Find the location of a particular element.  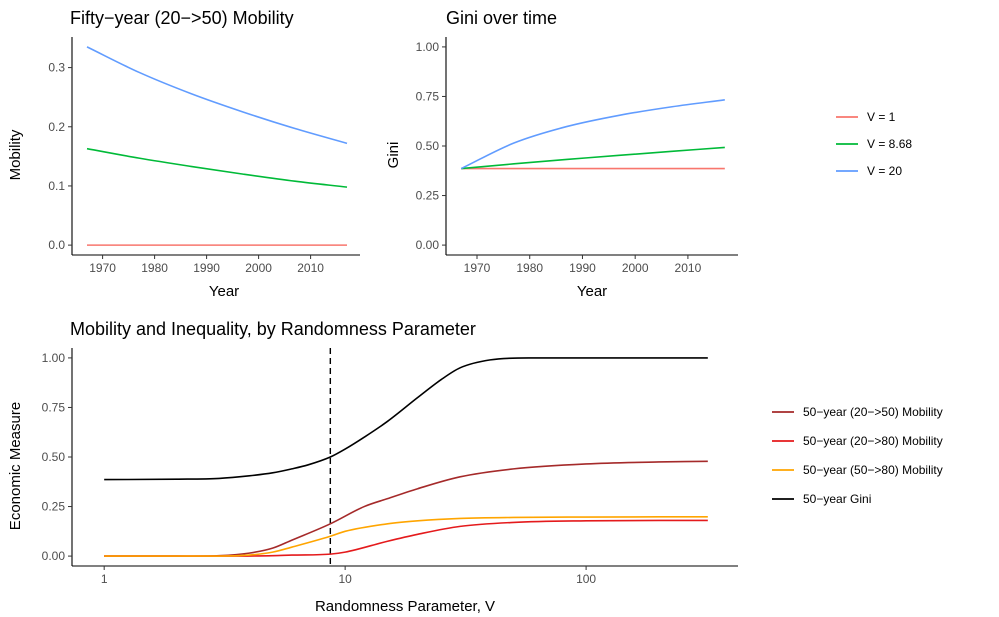

y-tick-label: 0.2 is located at coordinates (56, 127).